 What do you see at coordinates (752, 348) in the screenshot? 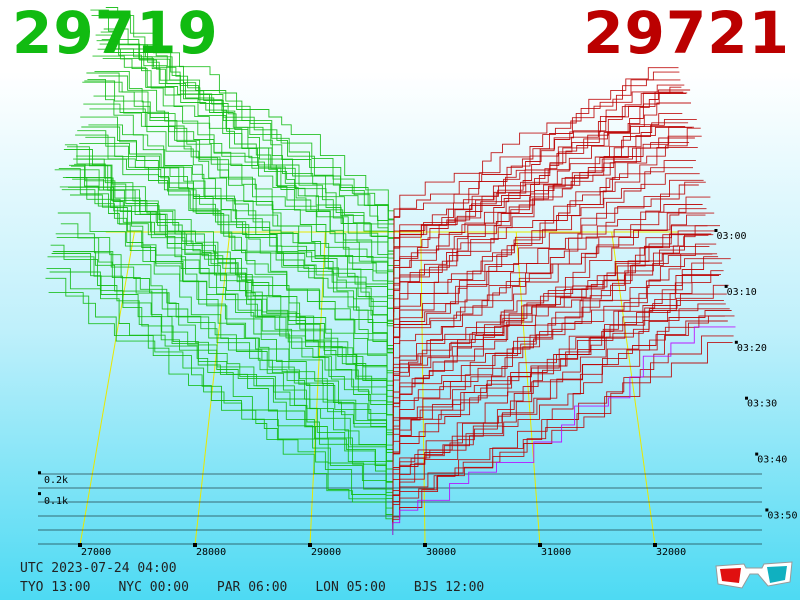
I see `time-tick-label-03:20: 03:20` at bounding box center [752, 348].